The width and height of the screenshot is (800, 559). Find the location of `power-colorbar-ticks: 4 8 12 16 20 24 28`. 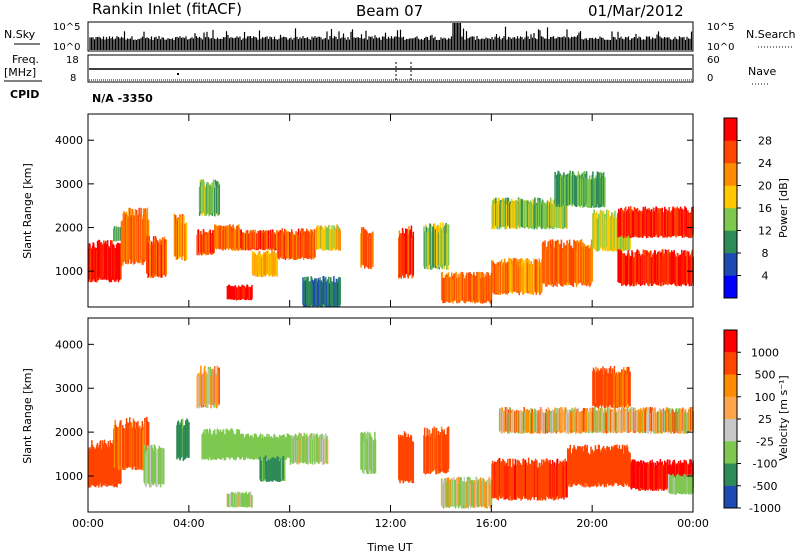

power-colorbar-ticks: 4 8 12 16 20 24 28 is located at coordinates (754, 209).